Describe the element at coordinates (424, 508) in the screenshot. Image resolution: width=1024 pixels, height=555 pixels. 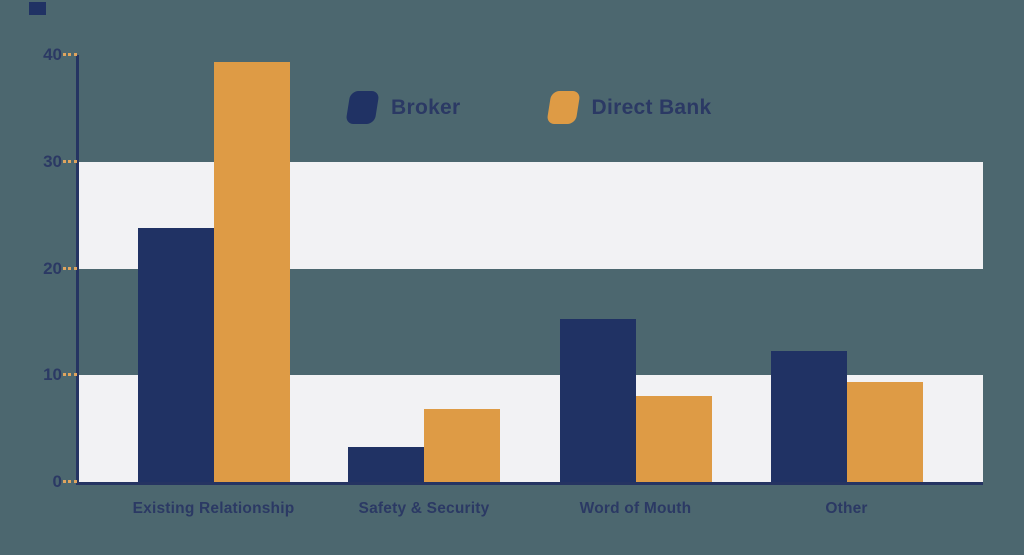
I see `category-label-safety-security: Safety & Security` at that location.